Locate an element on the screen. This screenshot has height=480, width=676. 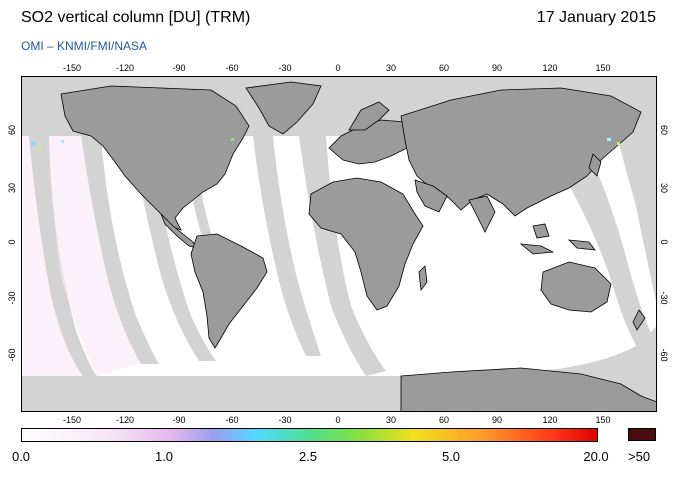
lon-tick-top: 150 is located at coordinates (603, 68).